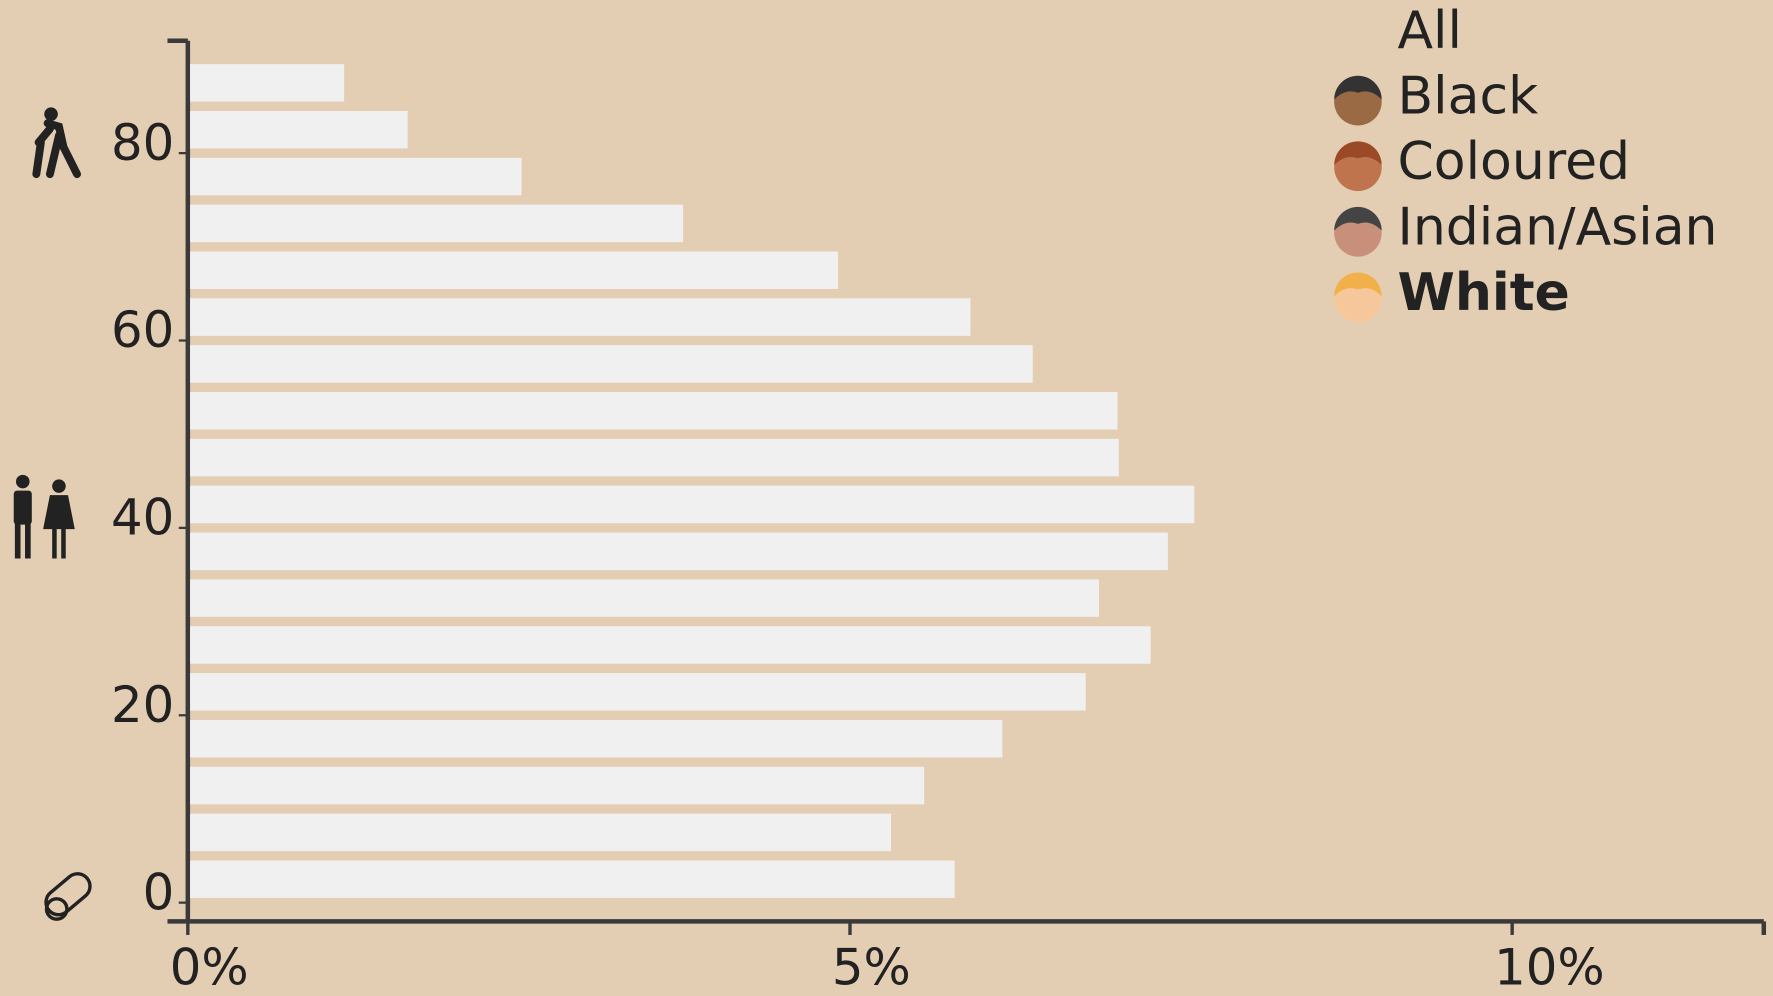  I want to click on legend-item: Black, so click(1468, 96).